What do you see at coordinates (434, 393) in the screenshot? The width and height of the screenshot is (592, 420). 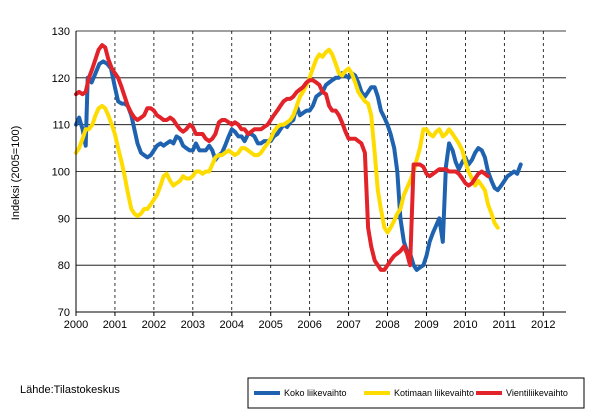 I see `legend-label: Kotimaan liikevaihto` at bounding box center [434, 393].